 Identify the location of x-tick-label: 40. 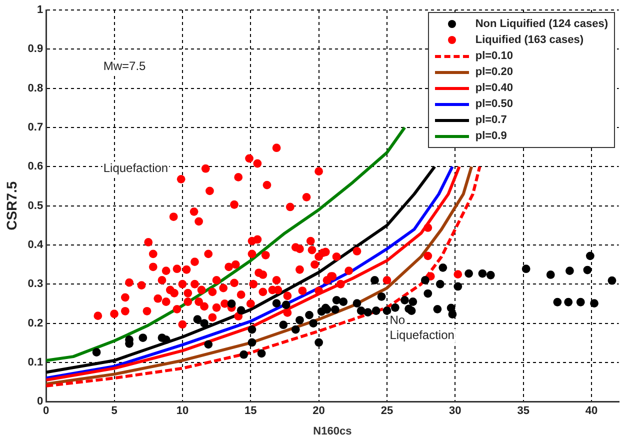
(591, 411).